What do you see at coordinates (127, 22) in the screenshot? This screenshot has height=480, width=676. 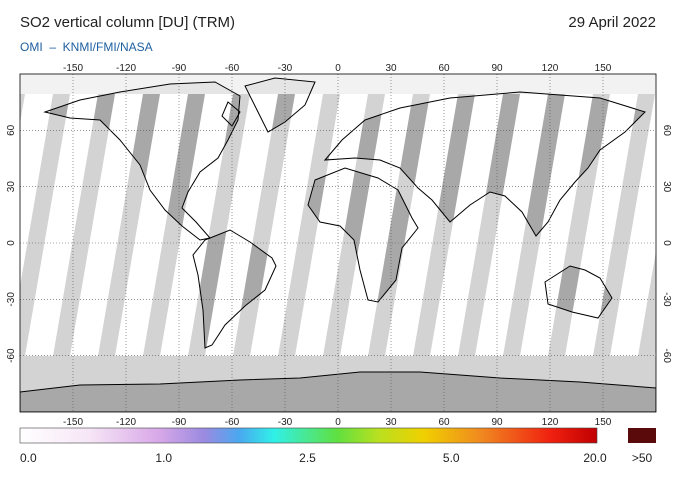 I see `title: SO2 vertical column [DU] (TRM)` at bounding box center [127, 22].